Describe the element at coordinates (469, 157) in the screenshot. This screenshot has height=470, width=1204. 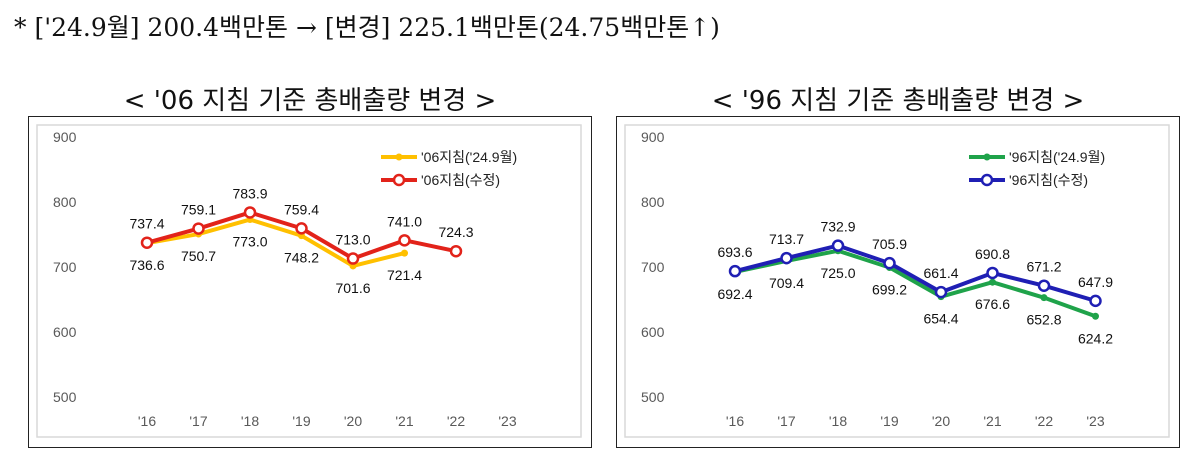
I see `legend-label: '06지침('24.9월)` at that location.